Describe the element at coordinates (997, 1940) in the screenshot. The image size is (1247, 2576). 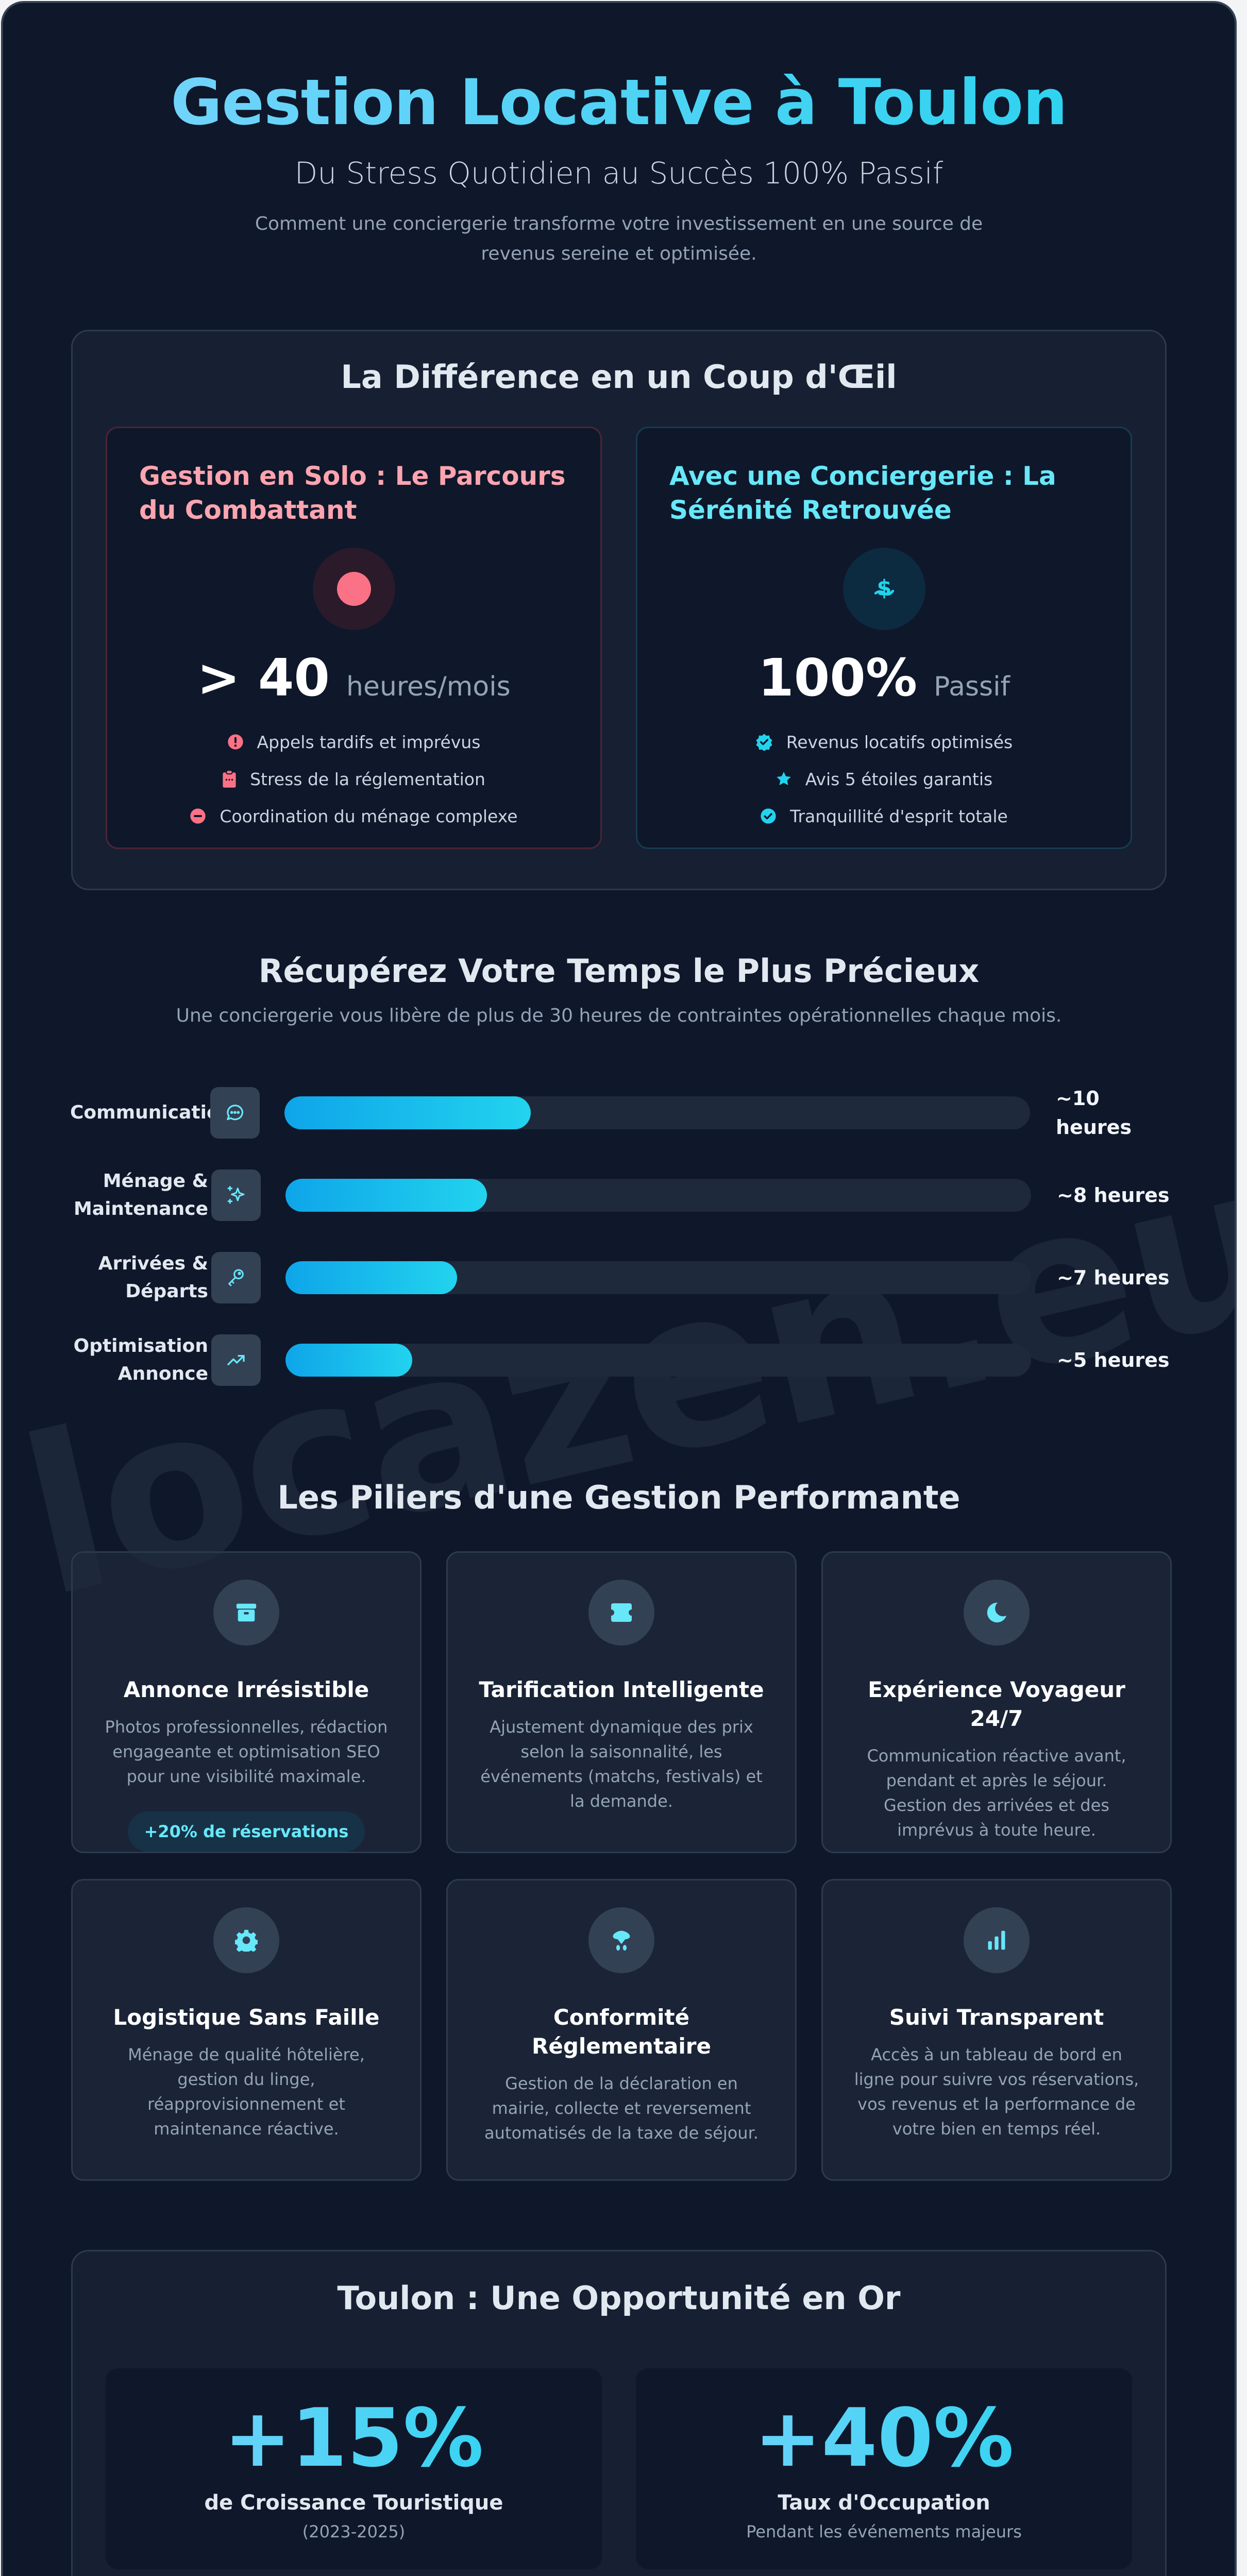
I see `bar-chart-icon` at that location.